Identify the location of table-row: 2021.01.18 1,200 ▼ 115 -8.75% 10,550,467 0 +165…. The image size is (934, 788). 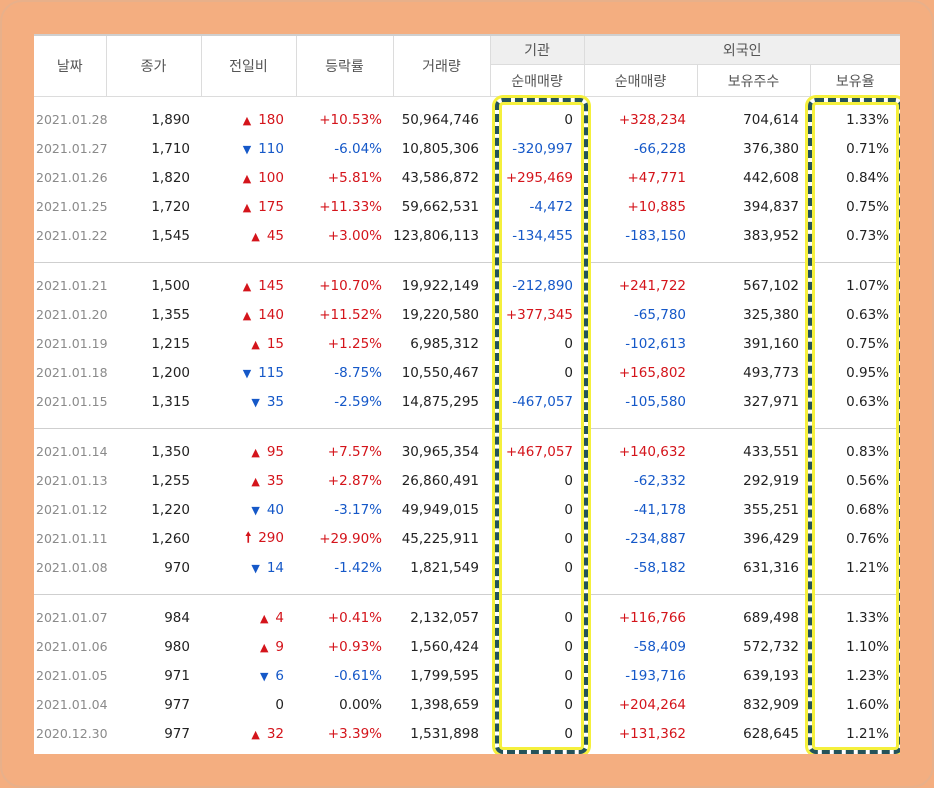
(467, 372).